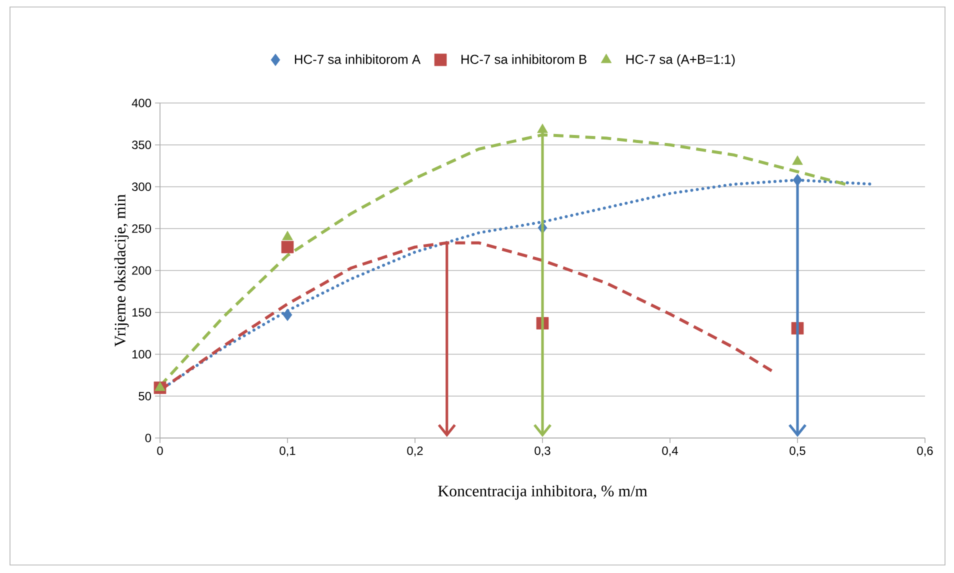 The height and width of the screenshot is (573, 954). Describe the element at coordinates (670, 451) in the screenshot. I see `x-tick-label: 0,4` at that location.